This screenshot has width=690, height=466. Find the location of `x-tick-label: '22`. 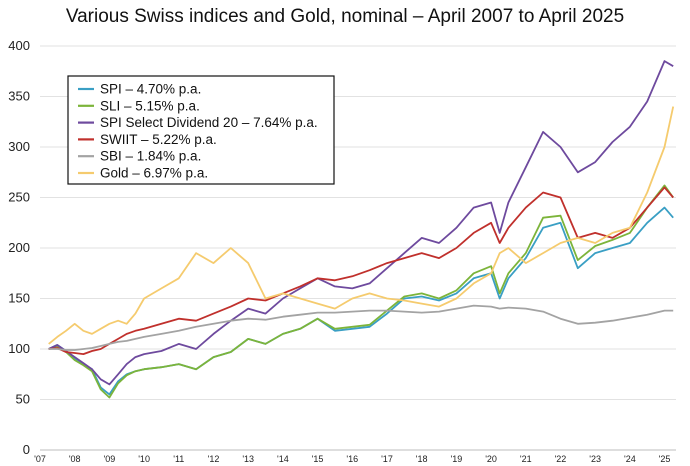

x-tick-label: '22 is located at coordinates (561, 459).